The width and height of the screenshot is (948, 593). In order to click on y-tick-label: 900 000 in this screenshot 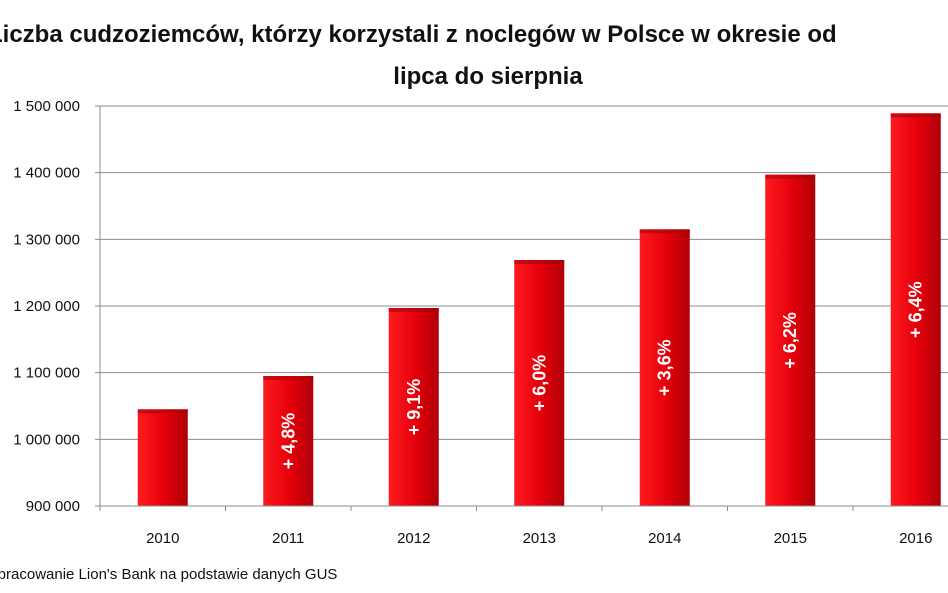, I will do `click(53, 506)`.